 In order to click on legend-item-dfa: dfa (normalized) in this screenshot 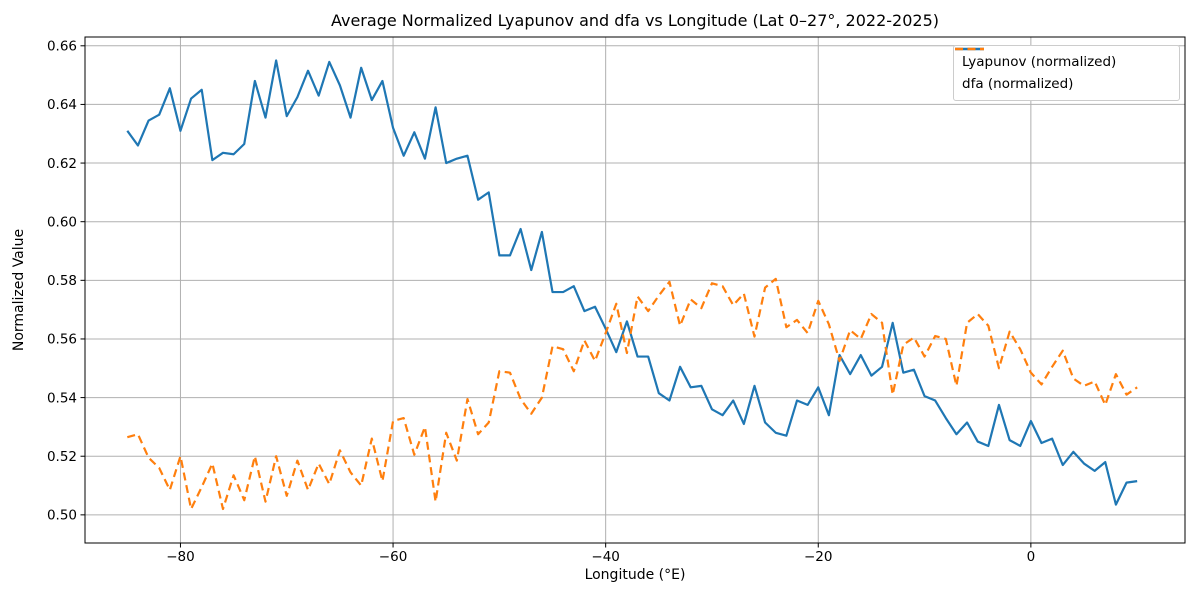, I will do `click(1063, 71)`.